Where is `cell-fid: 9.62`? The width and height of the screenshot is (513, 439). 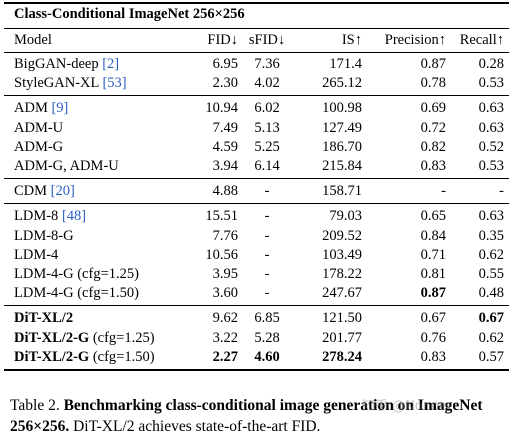 cell-fid: 9.62 is located at coordinates (225, 318).